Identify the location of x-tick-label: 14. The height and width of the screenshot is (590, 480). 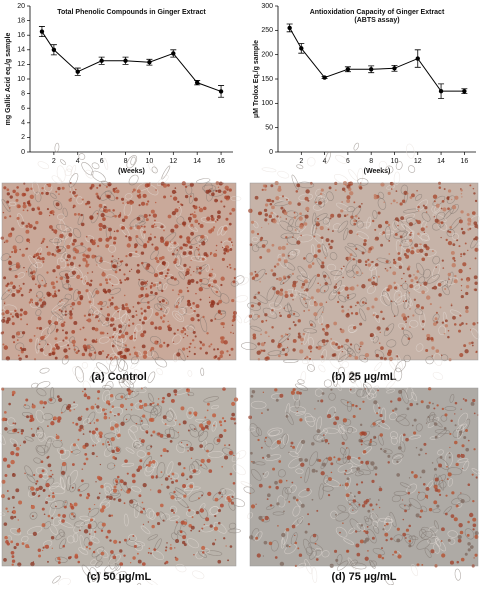
(197, 161).